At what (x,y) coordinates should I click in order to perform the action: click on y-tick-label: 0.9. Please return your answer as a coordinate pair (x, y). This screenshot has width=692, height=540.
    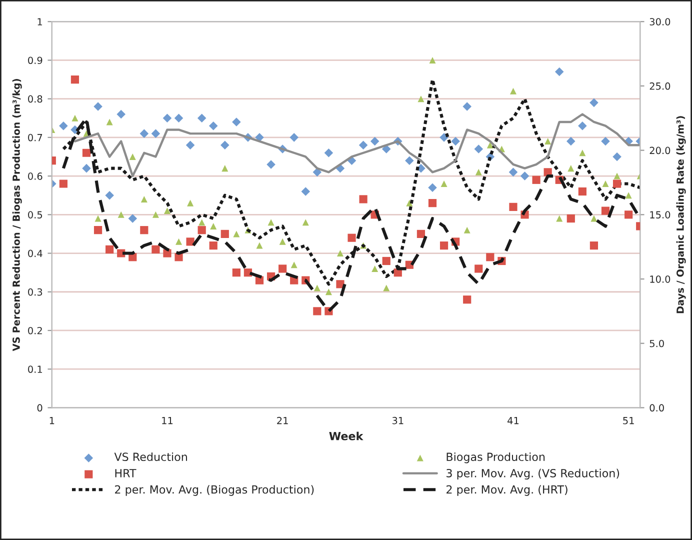
    Looking at the image, I should click on (35, 60).